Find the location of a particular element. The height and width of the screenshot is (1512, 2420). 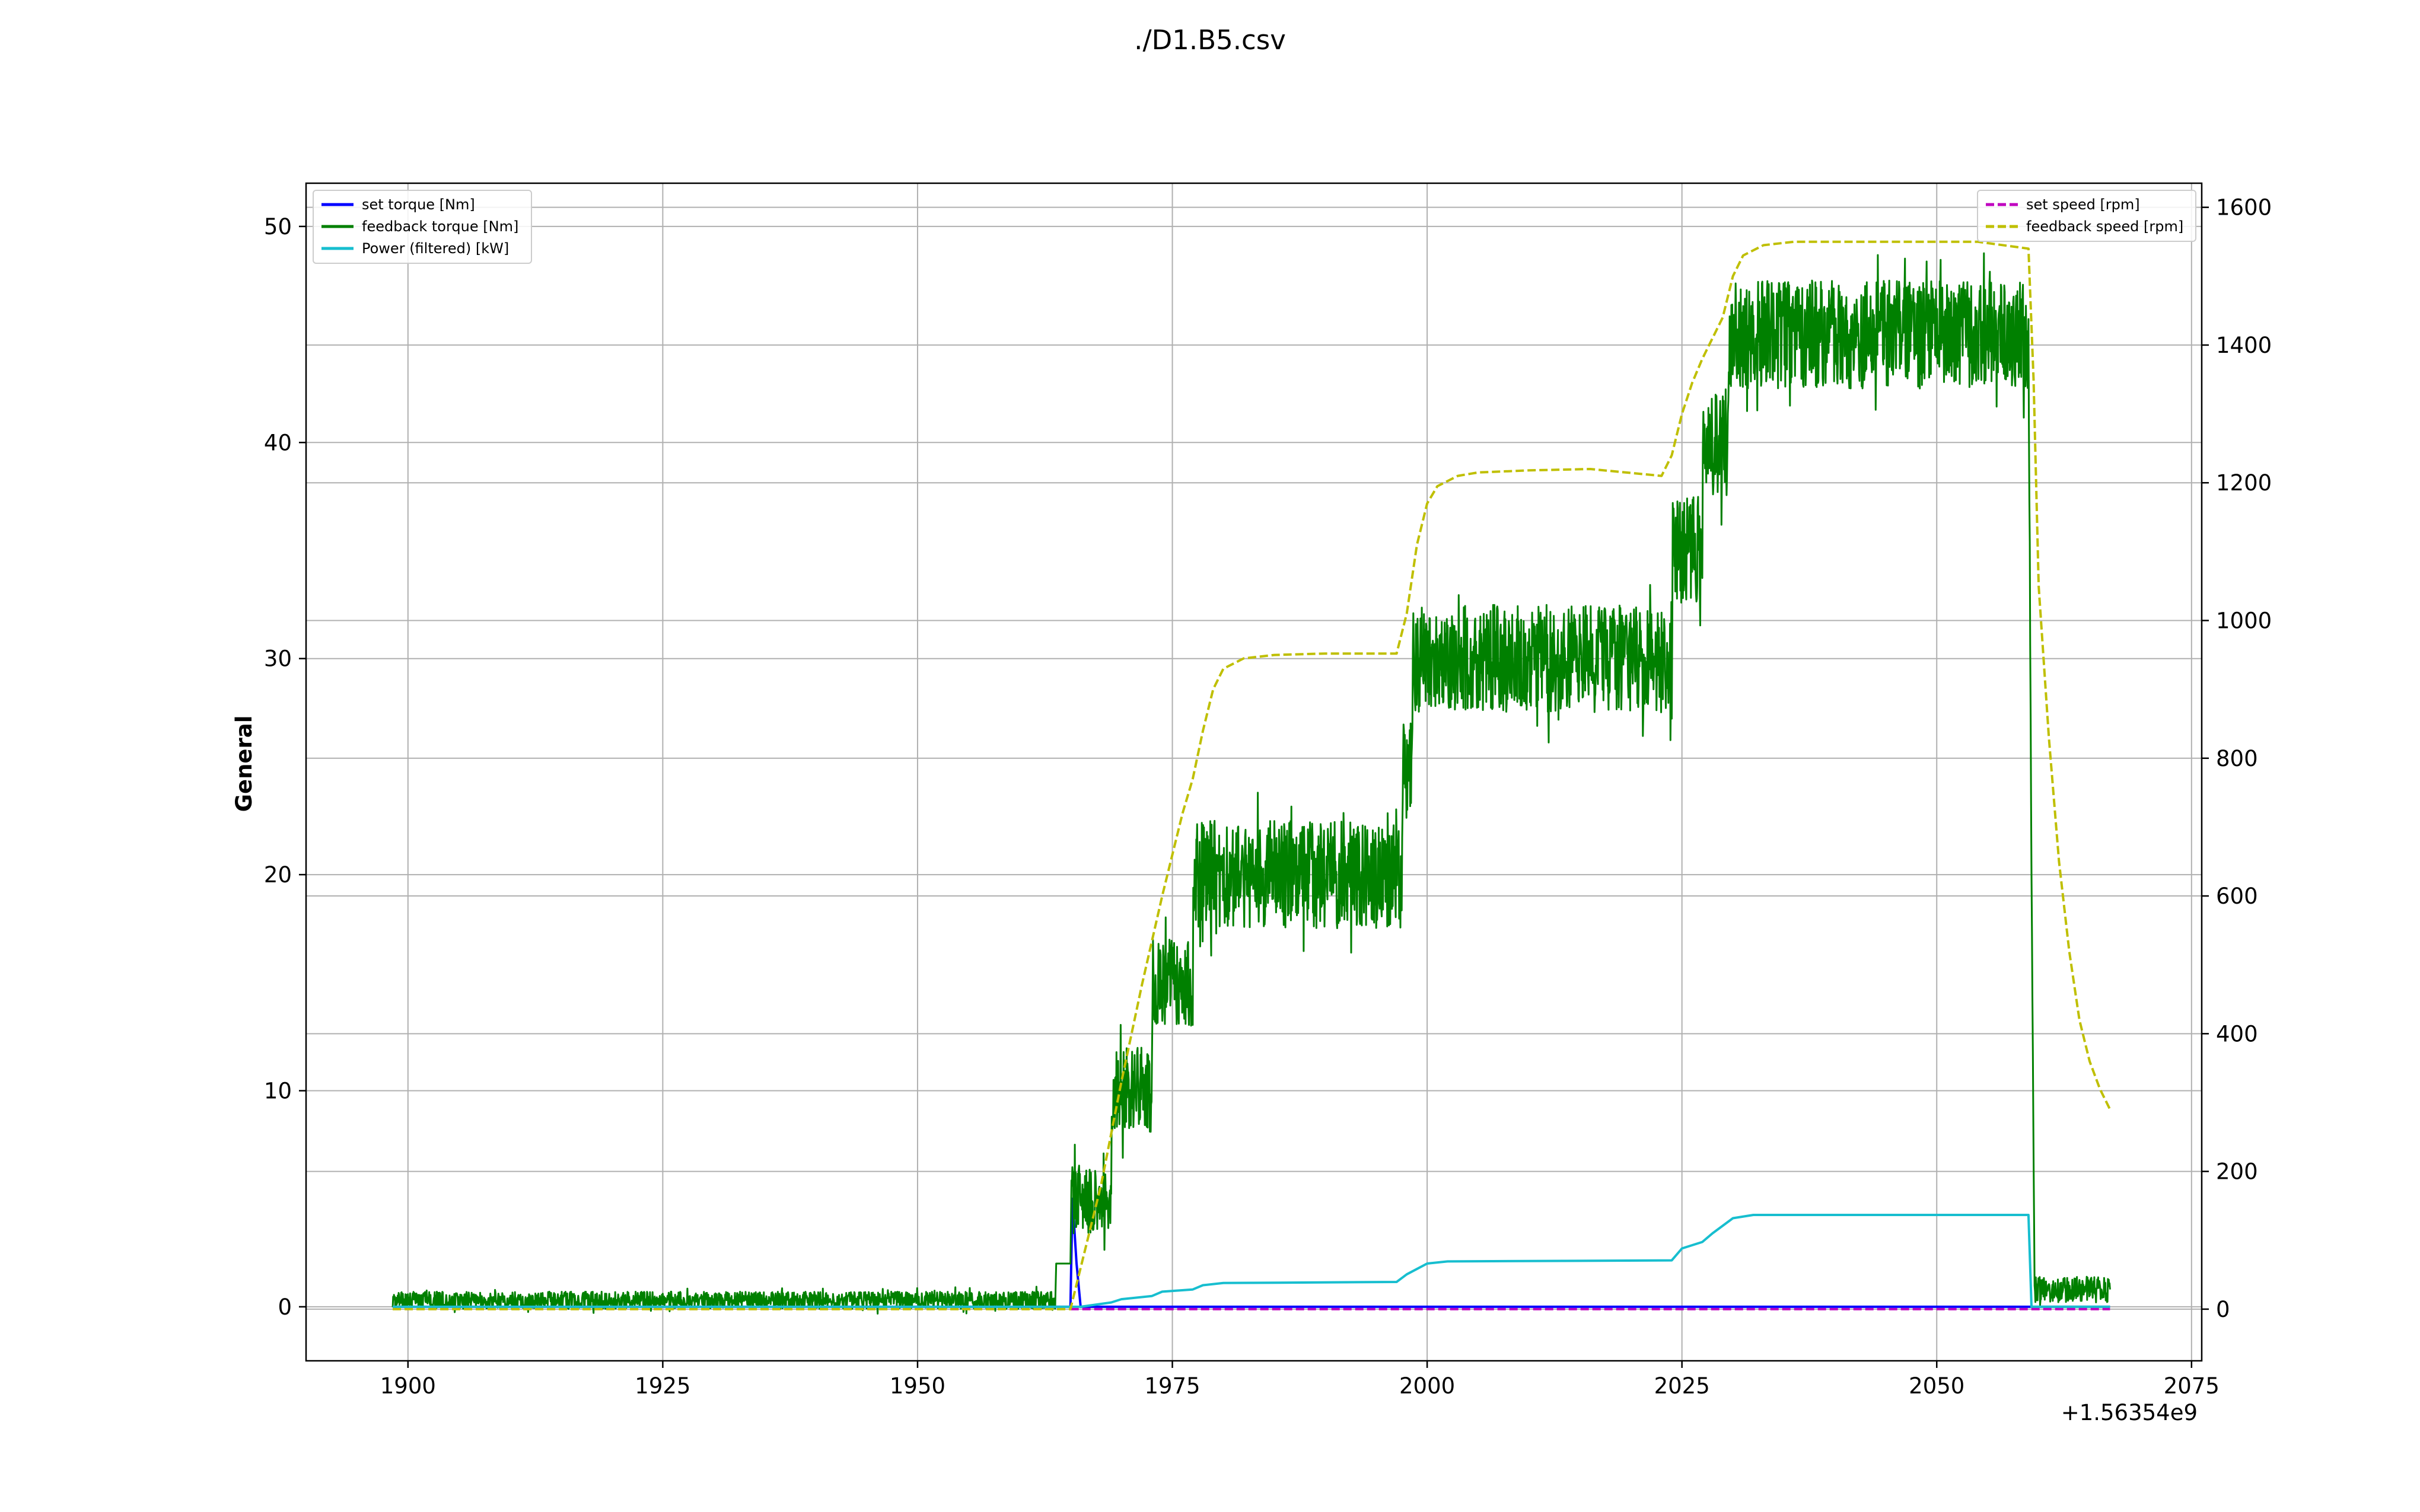

legend-left-box is located at coordinates (422, 227).